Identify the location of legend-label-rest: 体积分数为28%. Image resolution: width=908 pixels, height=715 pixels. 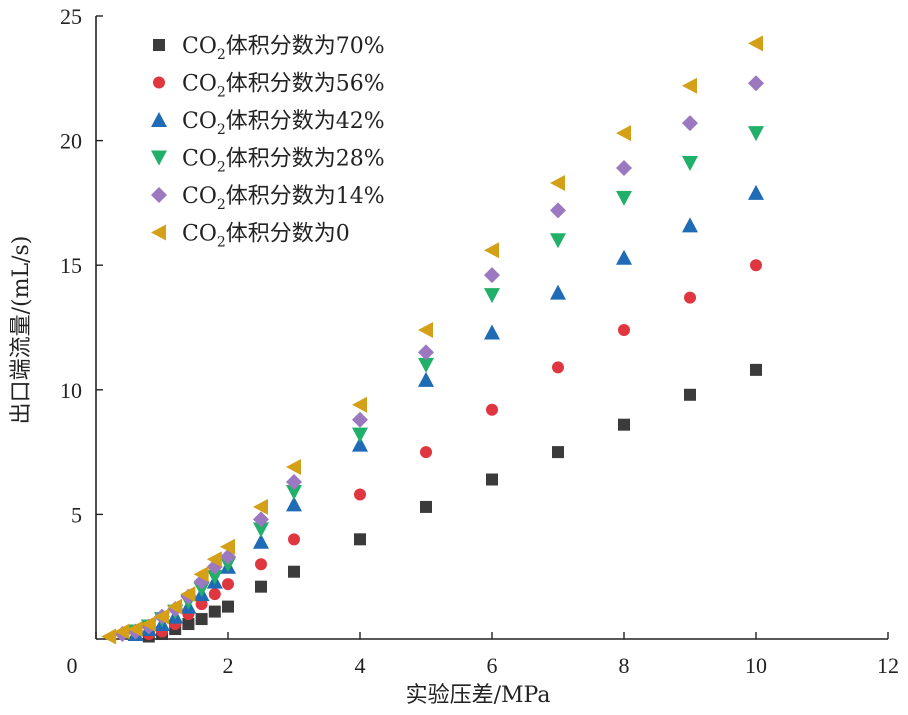
(305, 159).